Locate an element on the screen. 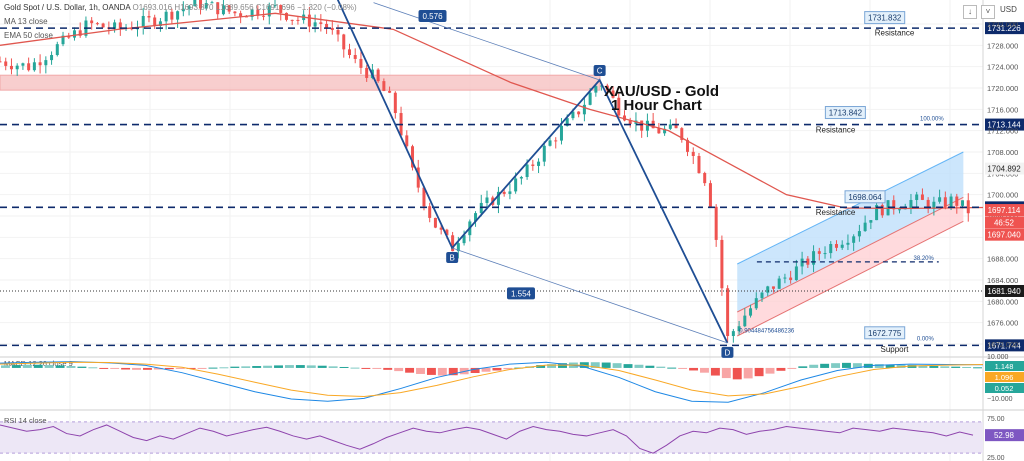 This screenshot has width=1024, height=461. ratio-badge-text: 1.554 is located at coordinates (521, 293).